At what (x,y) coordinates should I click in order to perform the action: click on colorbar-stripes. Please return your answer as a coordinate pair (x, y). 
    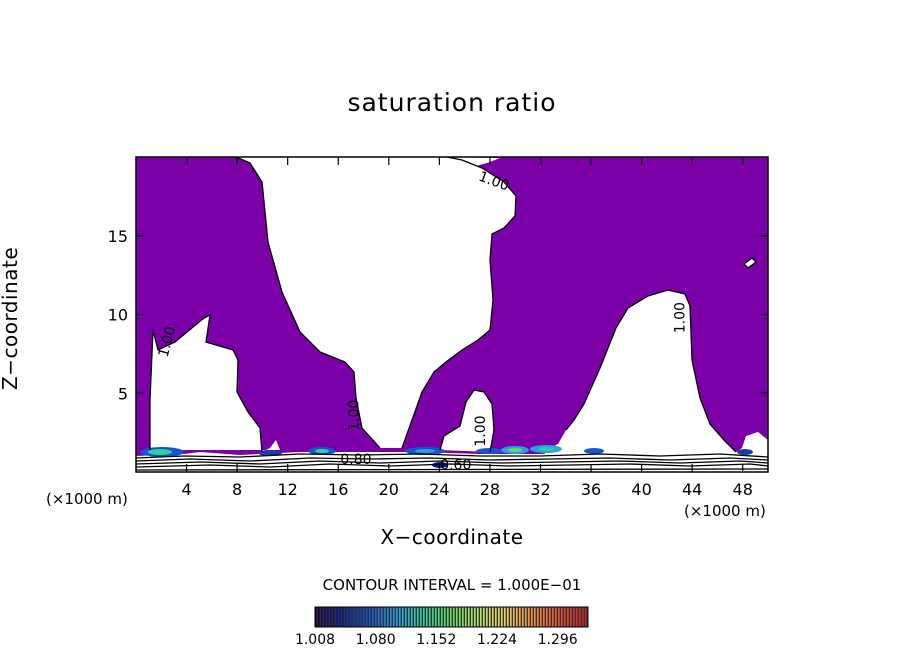
    Looking at the image, I should click on (451, 617).